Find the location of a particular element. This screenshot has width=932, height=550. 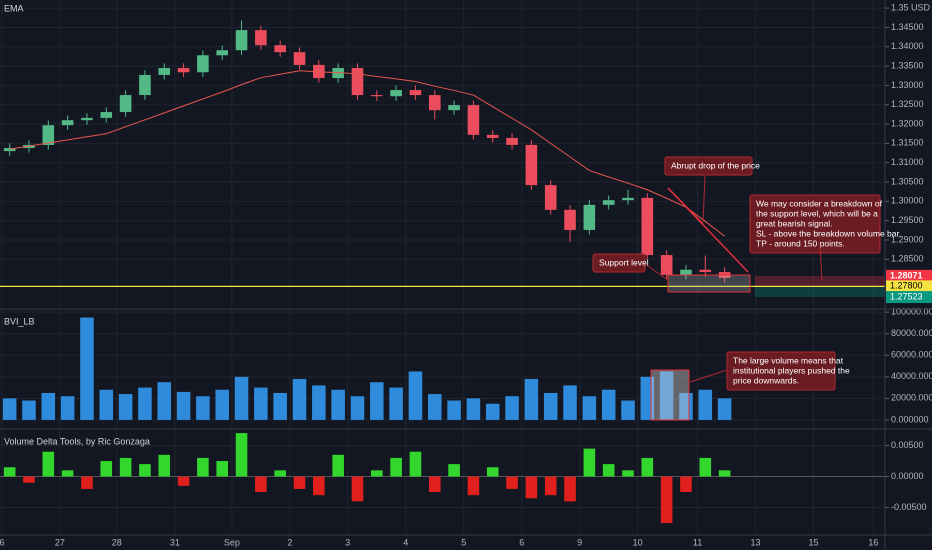

pane-title: Volume Delta Tools, by Ric Gonzaga is located at coordinates (77, 441).